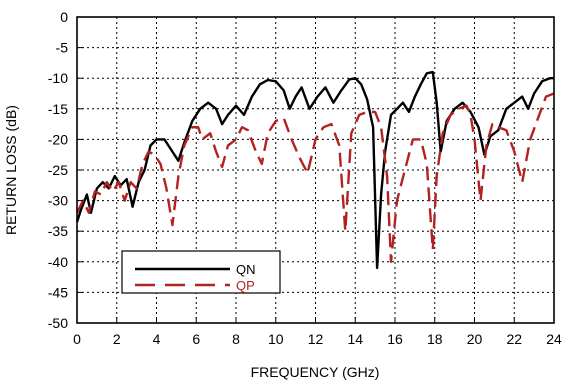 The width and height of the screenshot is (579, 383). Describe the element at coordinates (395, 339) in the screenshot. I see `x-tick-label: 16` at that location.